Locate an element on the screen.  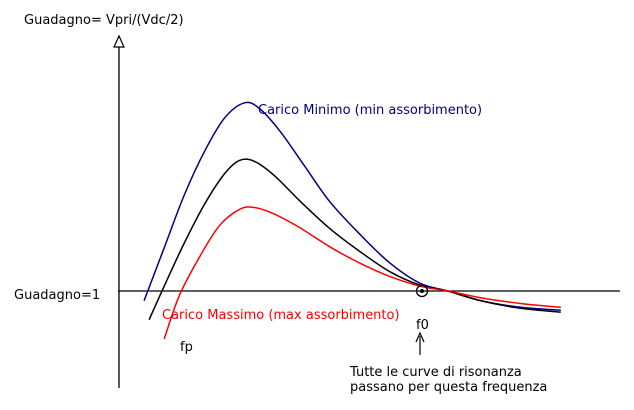
f0-label: f0 is located at coordinates (422, 325).